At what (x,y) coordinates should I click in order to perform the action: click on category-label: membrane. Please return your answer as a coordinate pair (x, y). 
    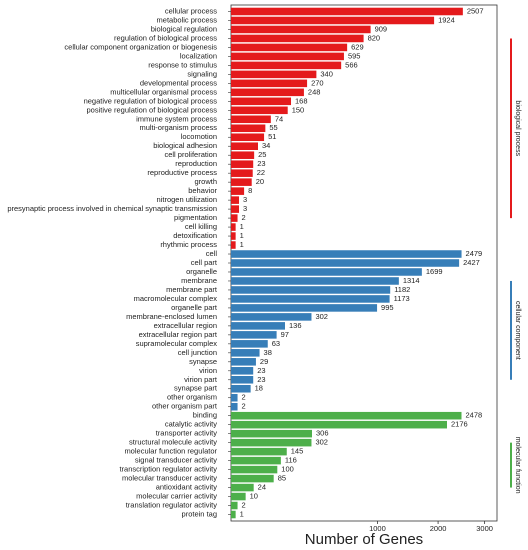
    Looking at the image, I should click on (199, 280).